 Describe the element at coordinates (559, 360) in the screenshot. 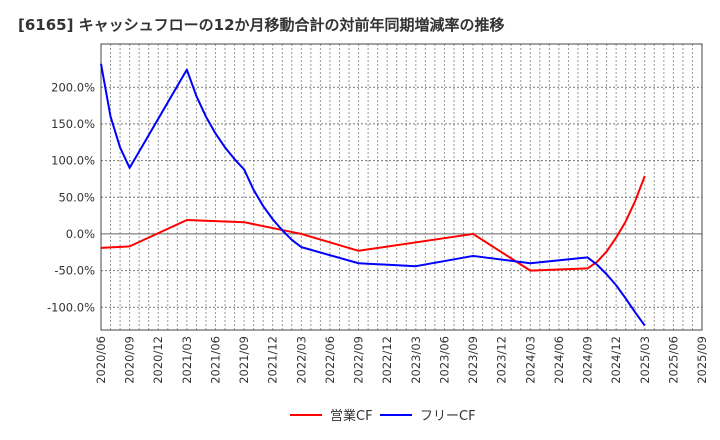

I see `x-tick-label: 2024/06` at that location.